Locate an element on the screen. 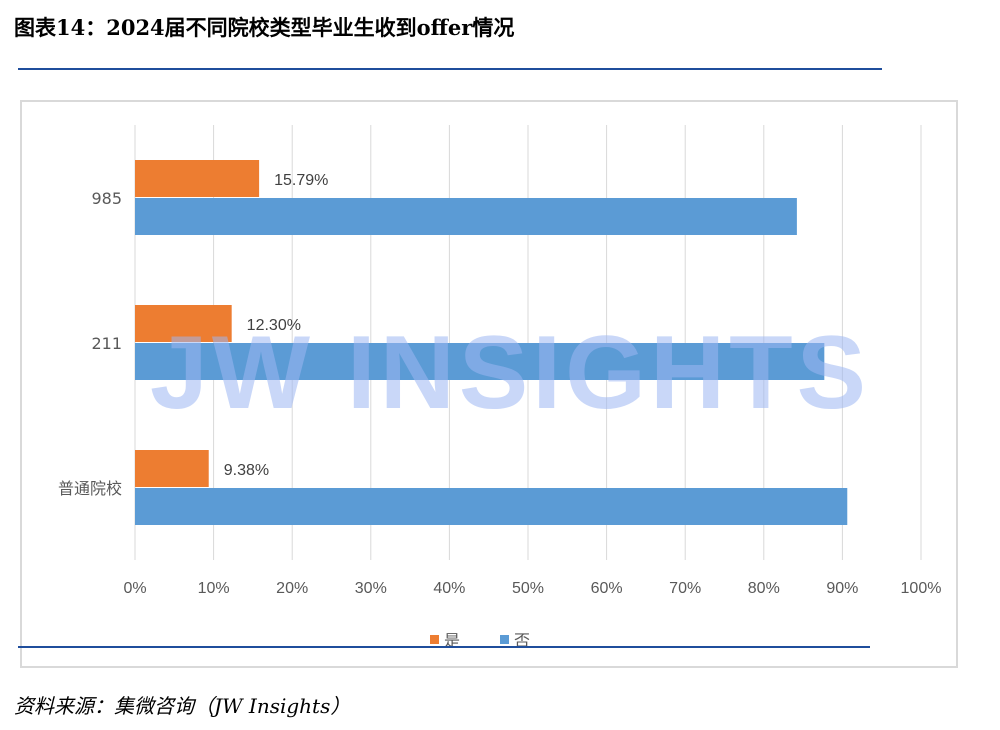 The width and height of the screenshot is (1000, 730). x-tick-label: 40% is located at coordinates (449, 588).